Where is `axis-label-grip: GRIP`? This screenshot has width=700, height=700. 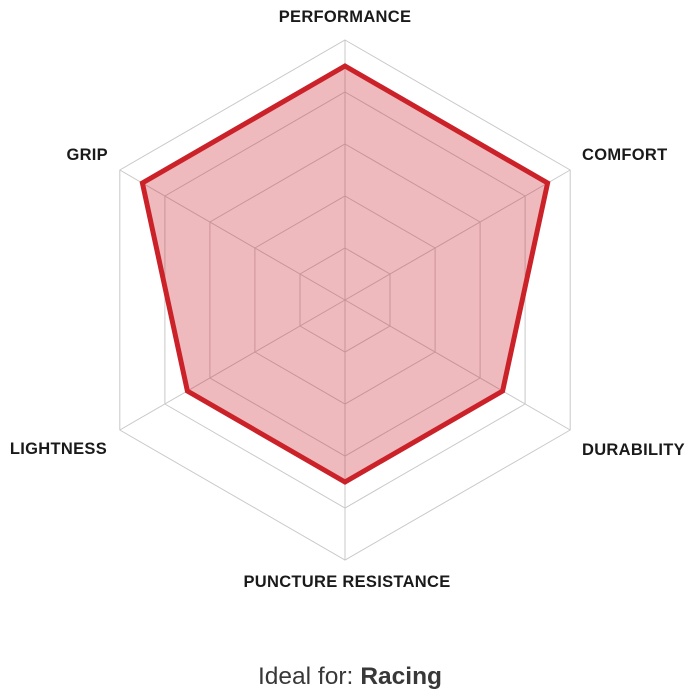 axis-label-grip: GRIP is located at coordinates (87, 155).